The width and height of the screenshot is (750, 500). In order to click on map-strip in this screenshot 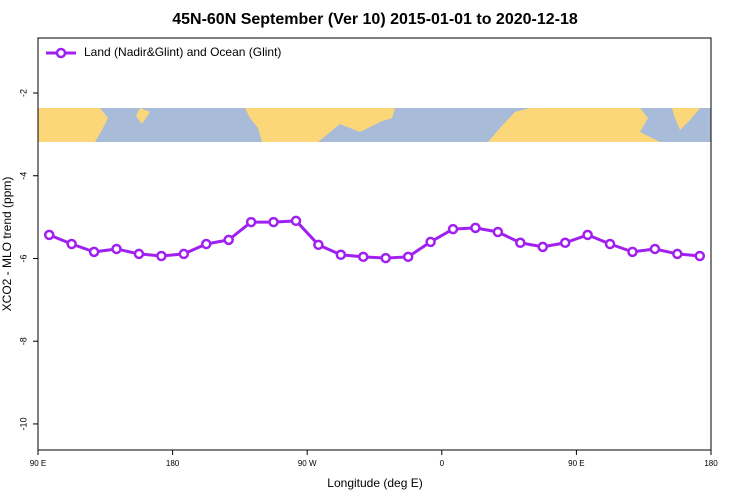, I will do `click(374, 125)`.